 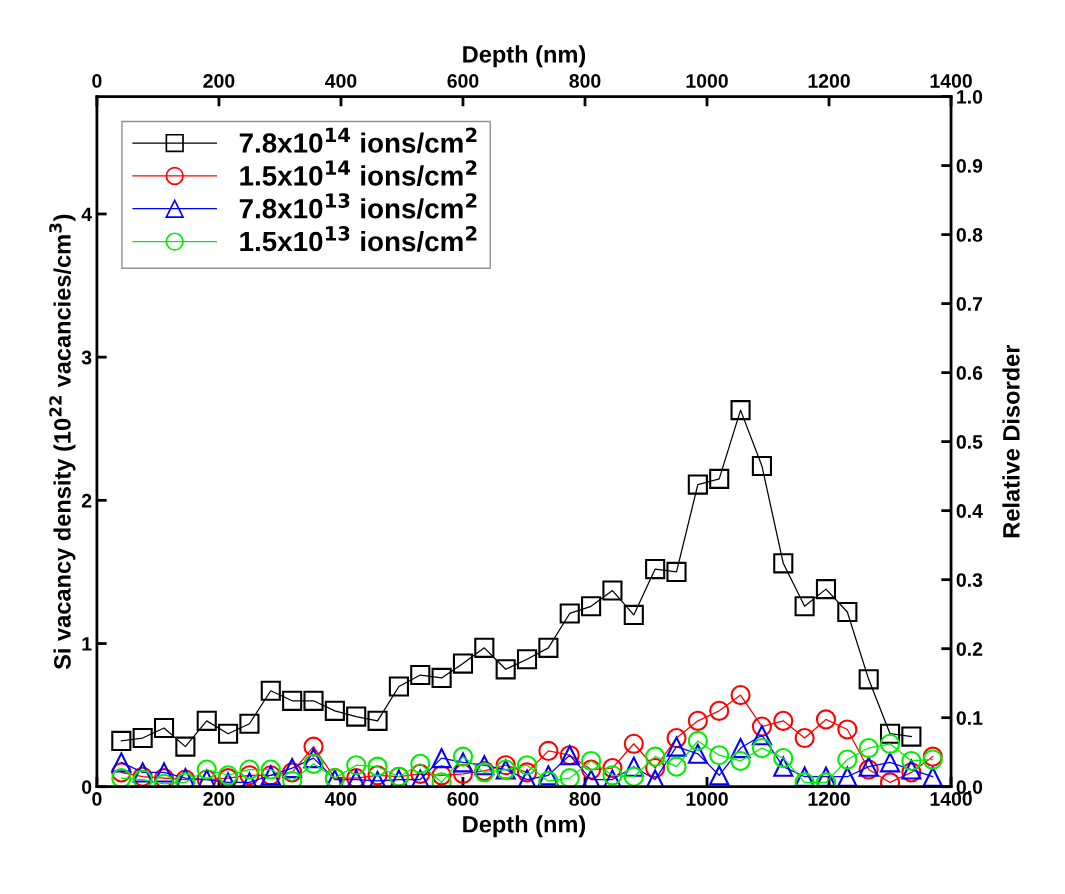 I want to click on y2-axis-title: Relative Disorder, so click(x=1011, y=441).